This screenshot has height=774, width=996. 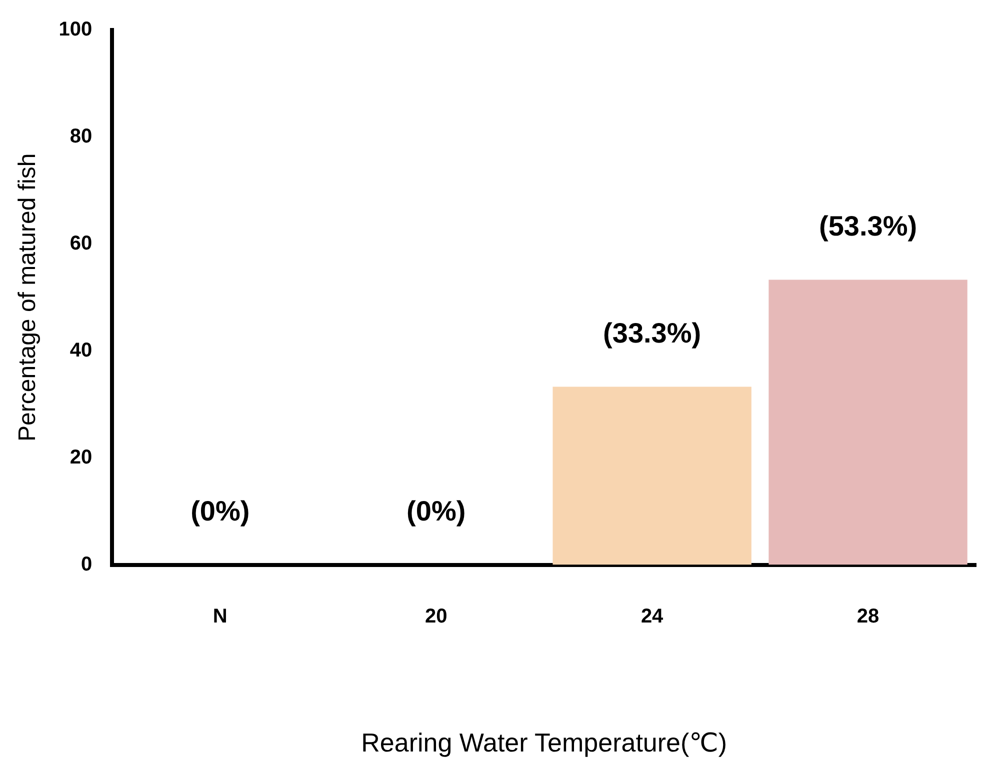 What do you see at coordinates (868, 616) in the screenshot?
I see `x-tick-label: 28` at bounding box center [868, 616].